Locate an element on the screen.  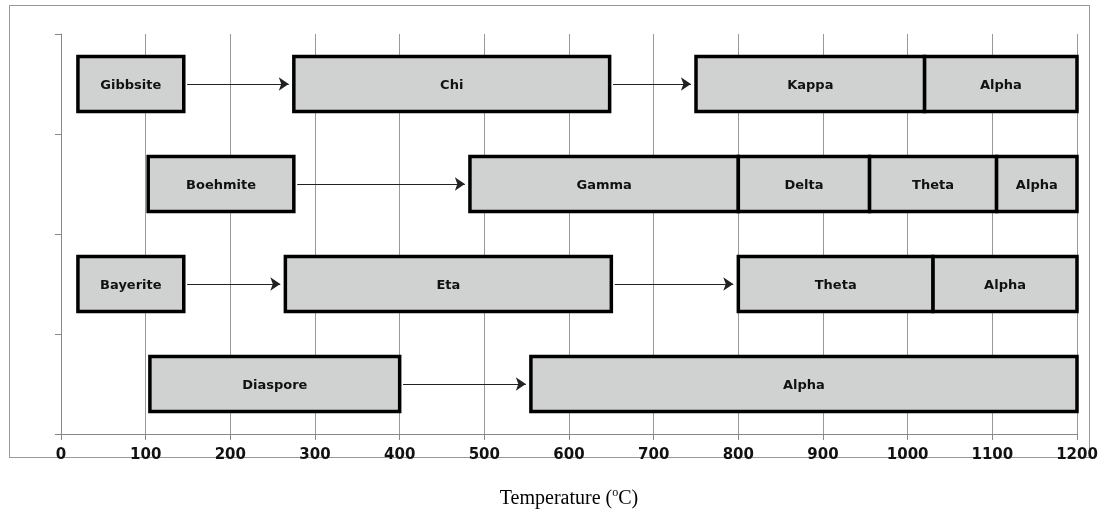
data-label: Gibbsite is located at coordinates (131, 84).